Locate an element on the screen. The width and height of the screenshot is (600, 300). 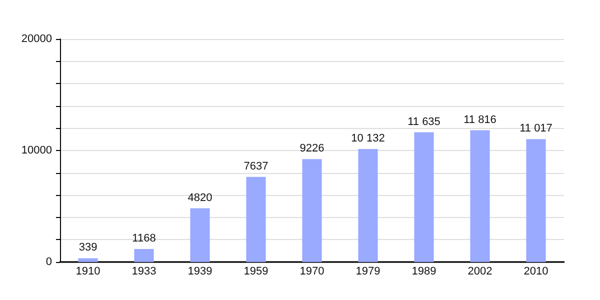
data-label: 11 017 is located at coordinates (536, 128).